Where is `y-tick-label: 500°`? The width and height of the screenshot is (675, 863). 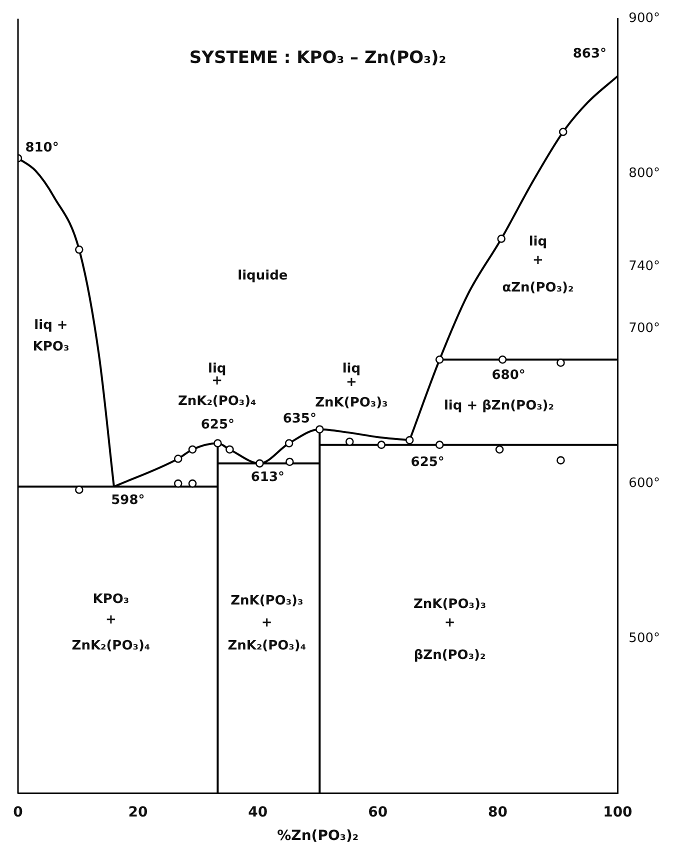
y-tick-label: 500° is located at coordinates (644, 638).